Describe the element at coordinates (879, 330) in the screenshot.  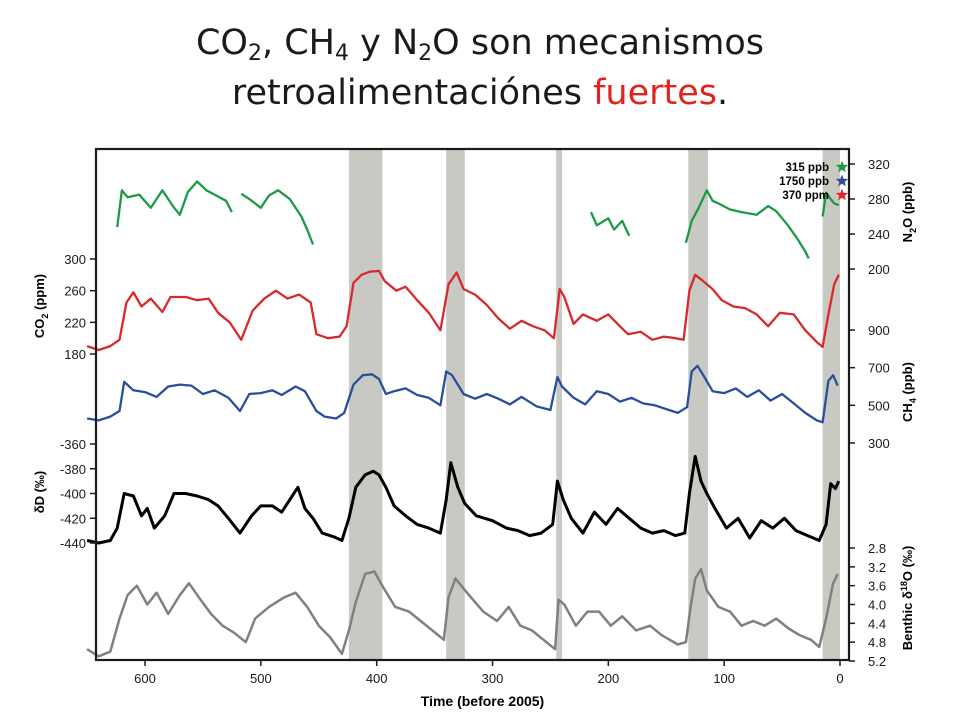
I see `ch4-axis-tick-label: 900` at that location.